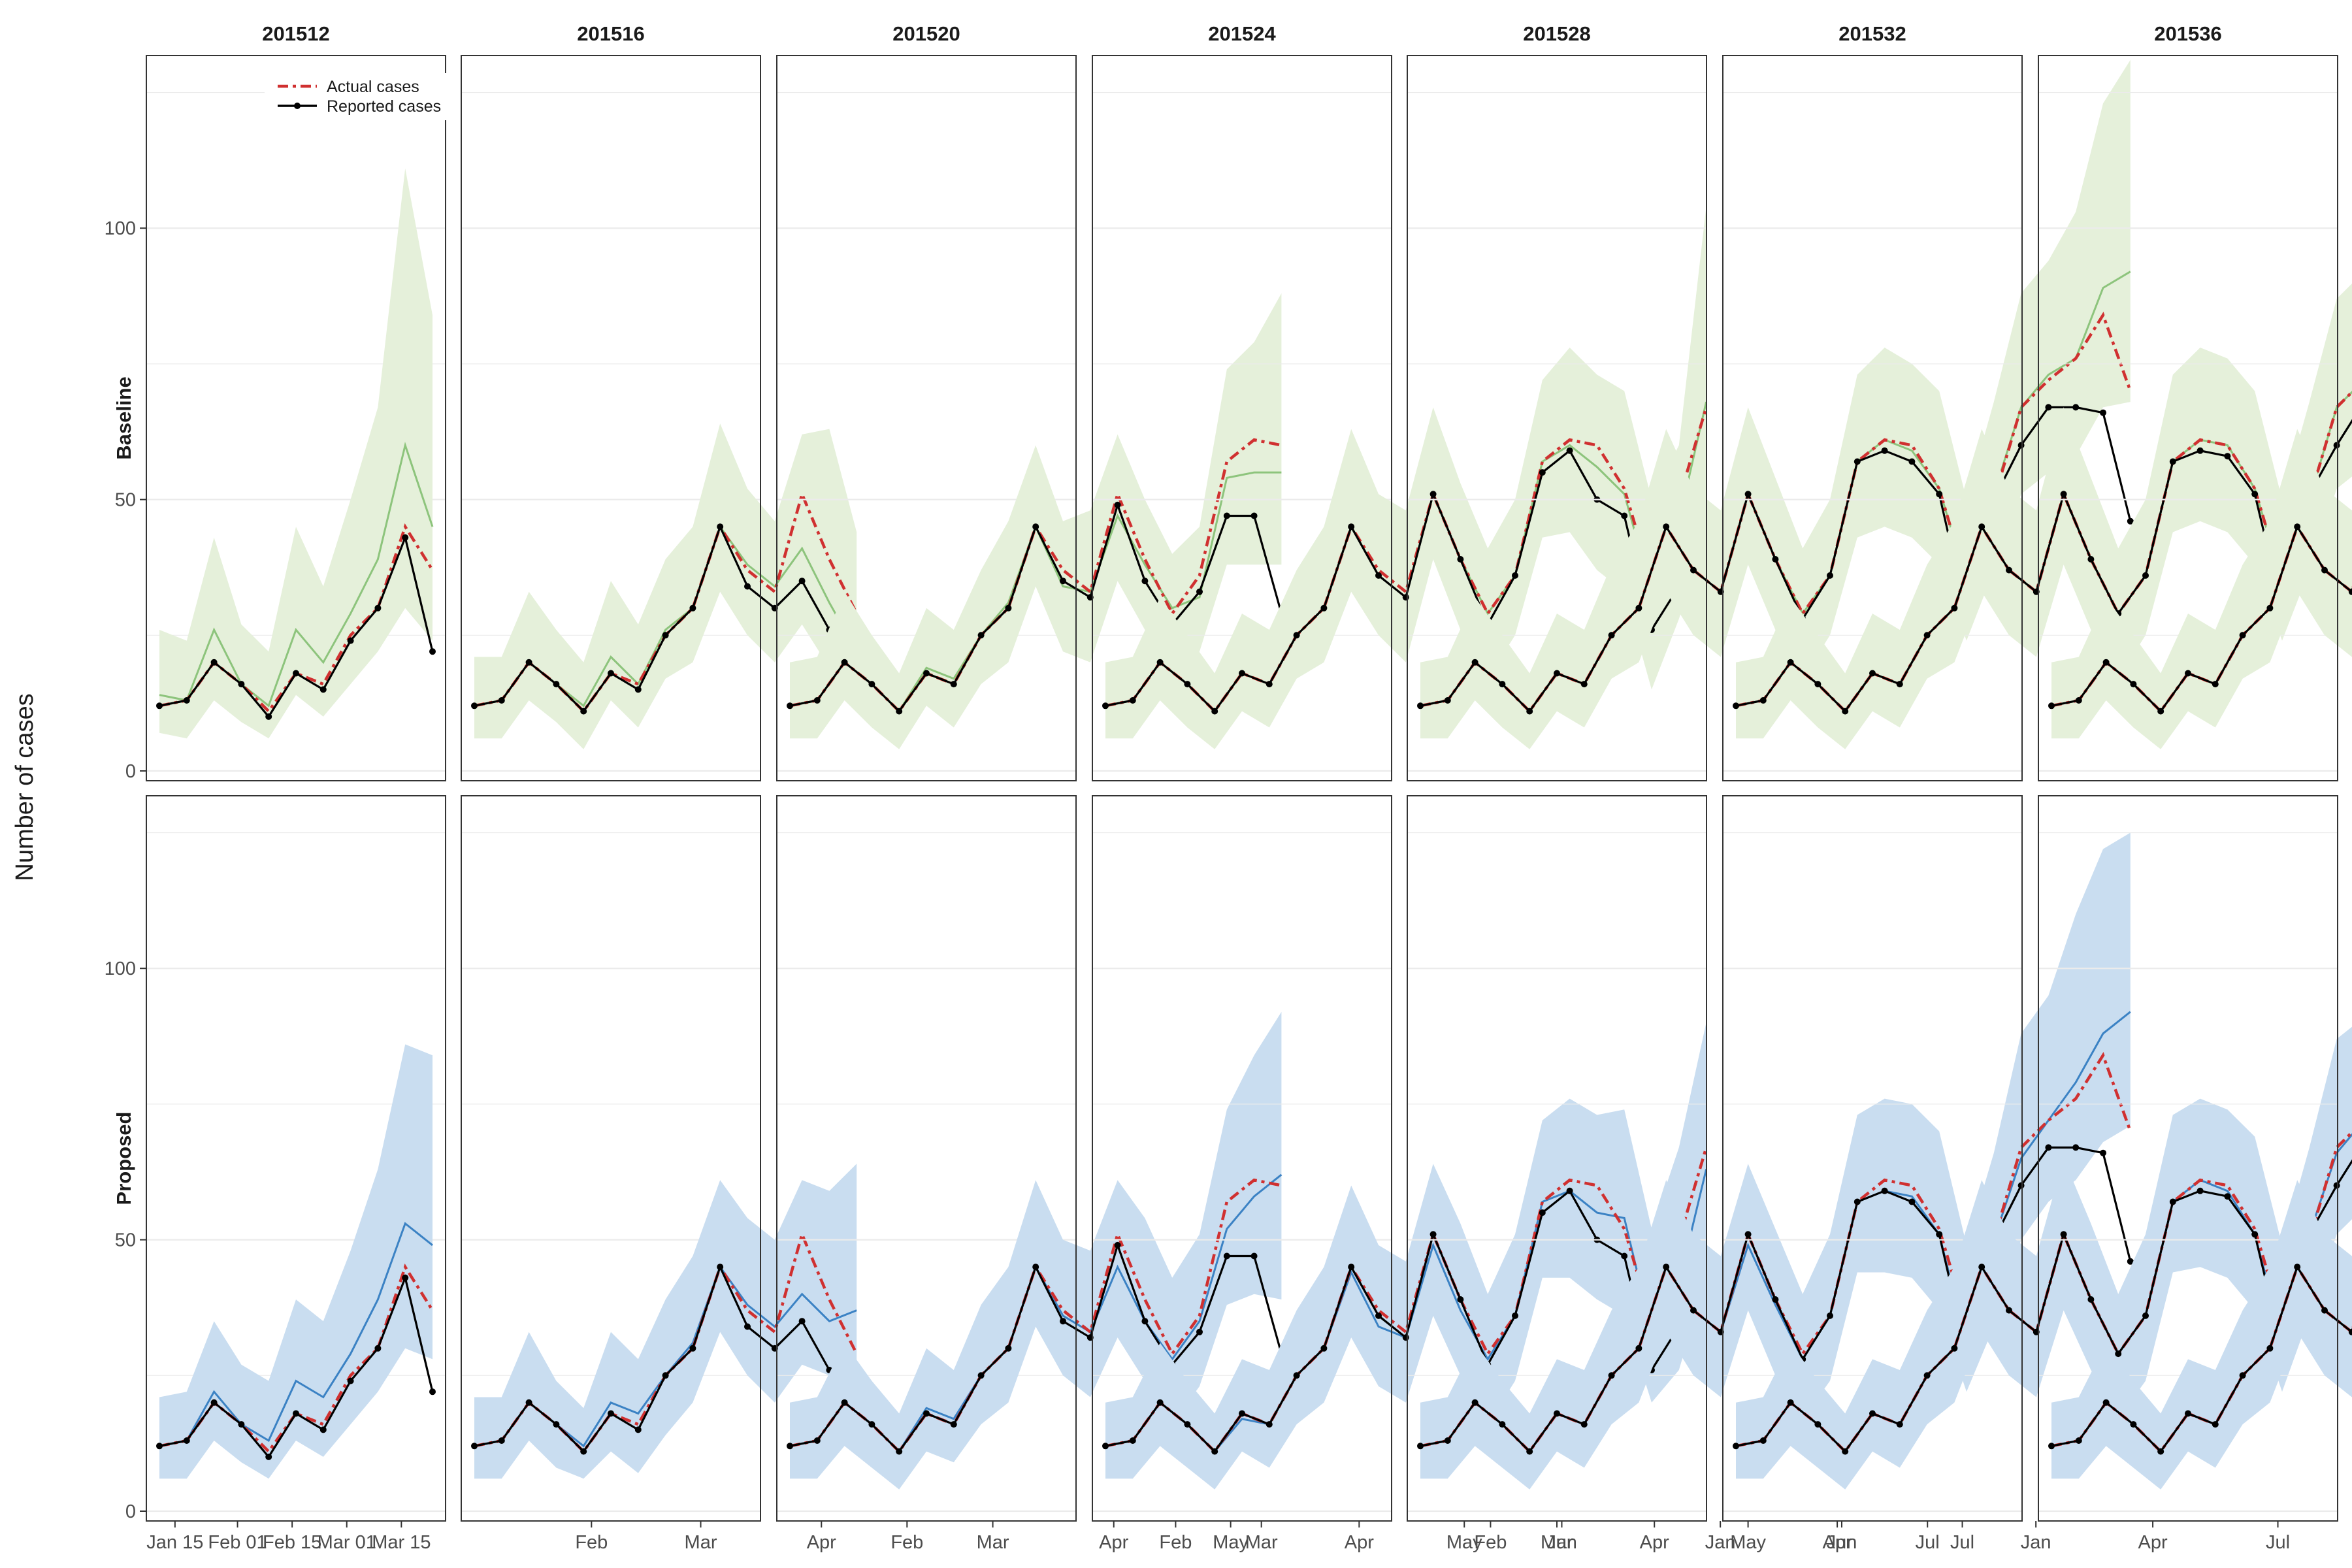  I want to click on facet-strip-label: 201524, so click(1242, 33).